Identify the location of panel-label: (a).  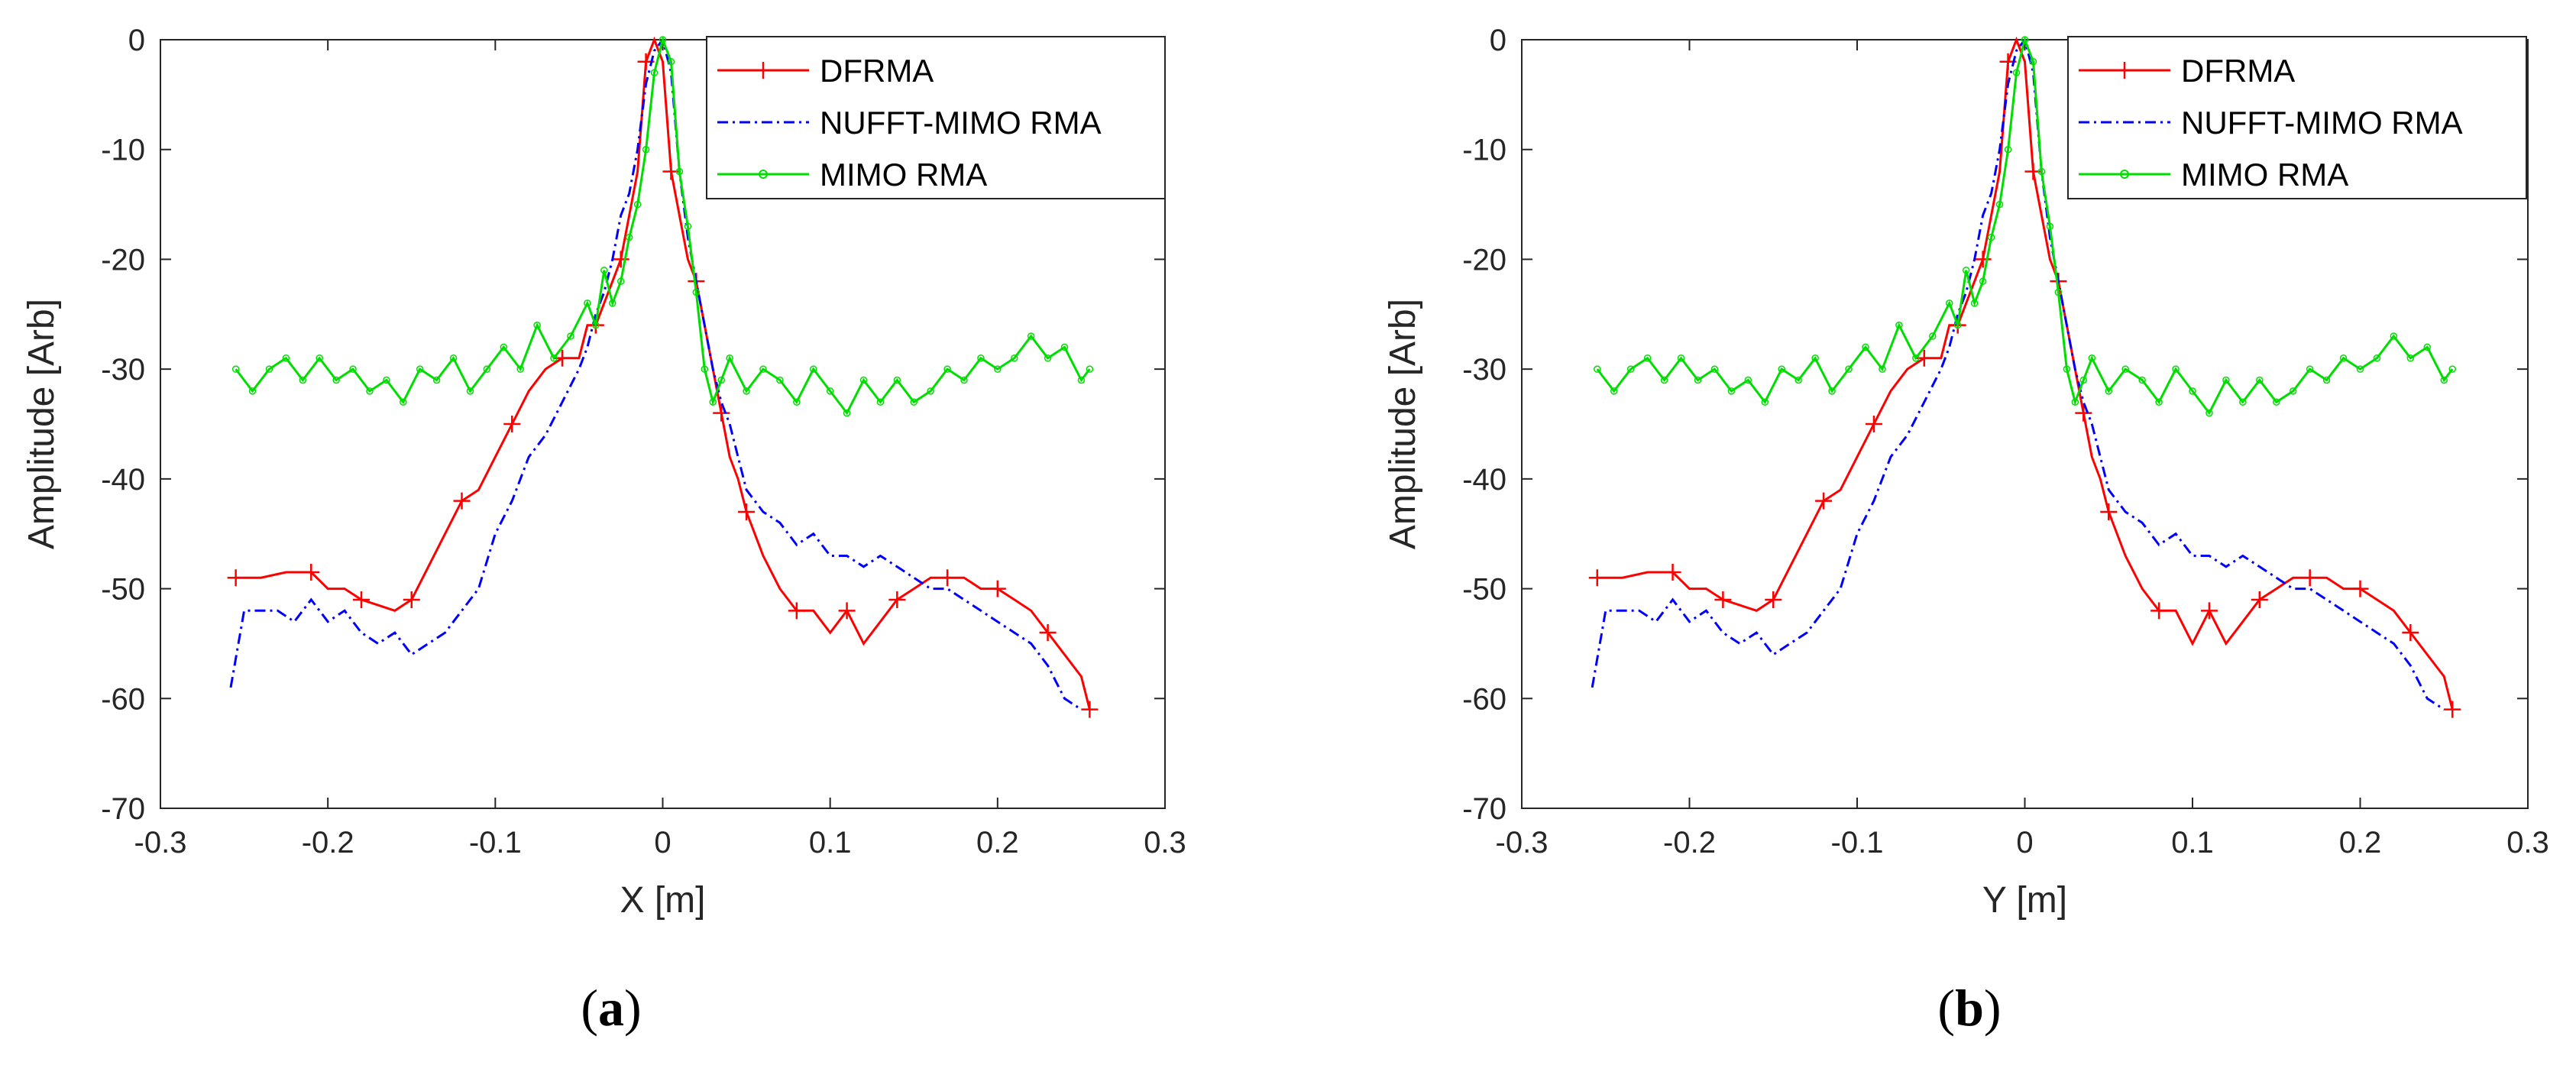
(611, 1008).